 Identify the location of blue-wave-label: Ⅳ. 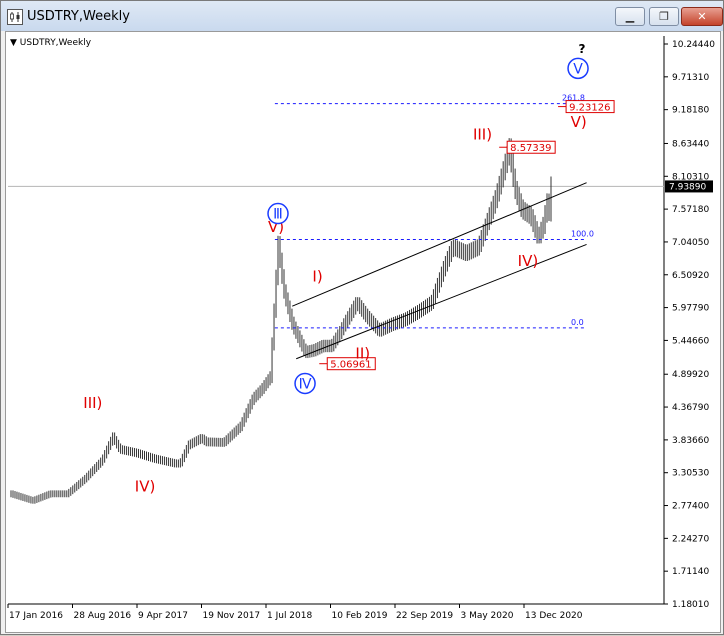
(305, 384).